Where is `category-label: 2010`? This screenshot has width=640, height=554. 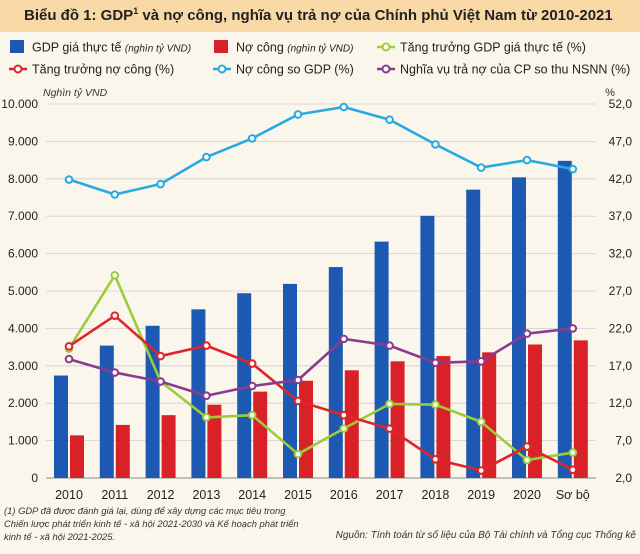
category-label: 2010 is located at coordinates (69, 495).